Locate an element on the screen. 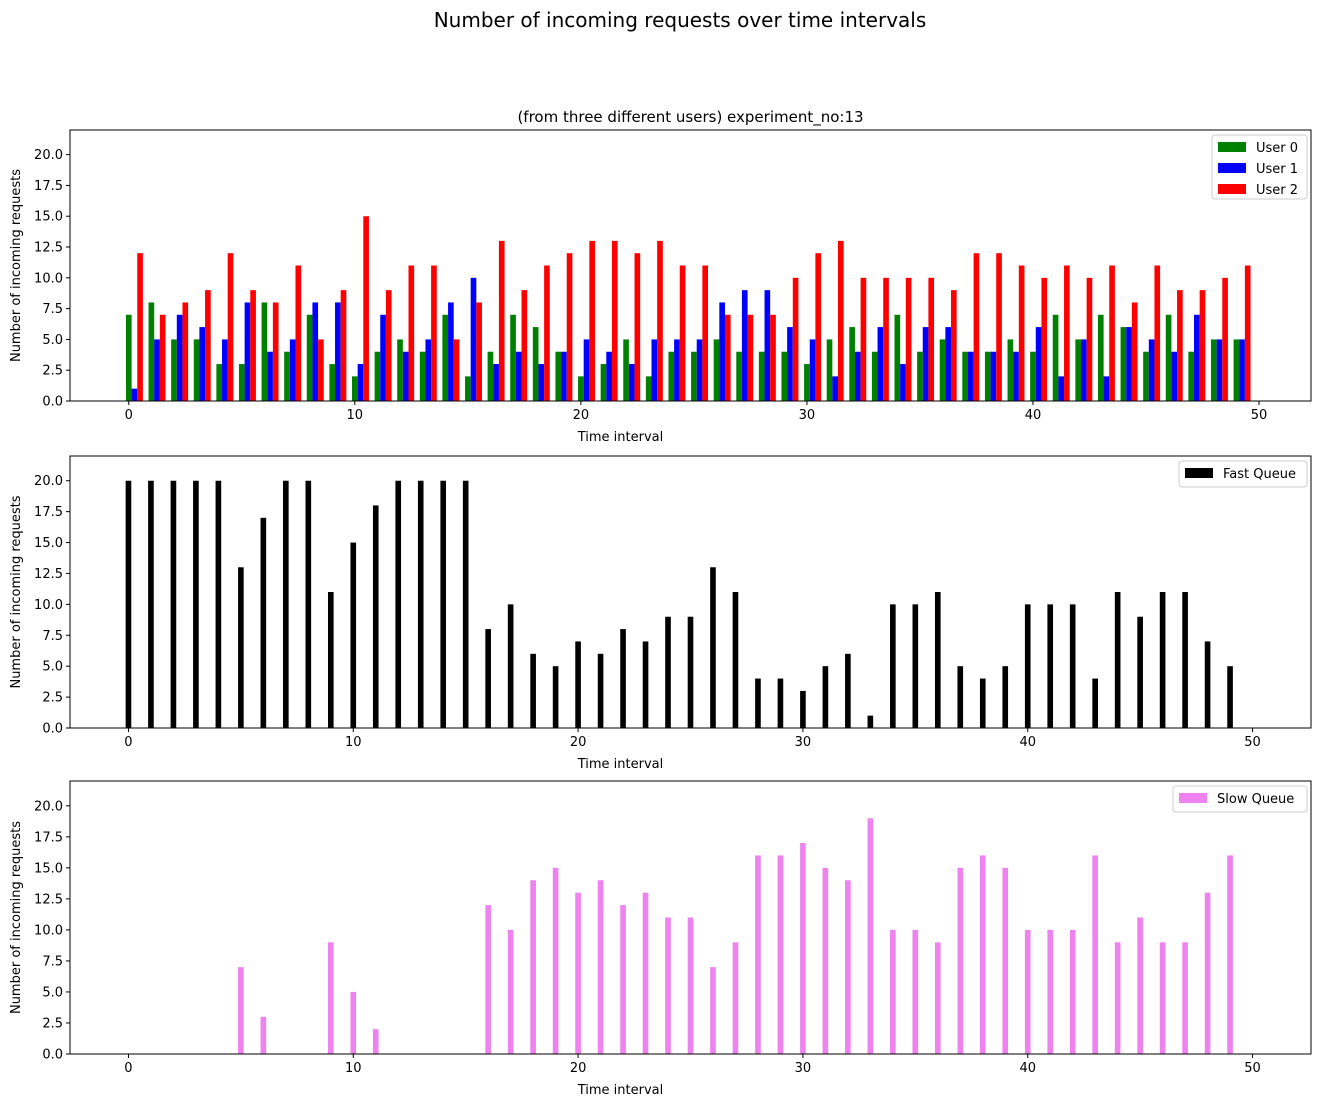  x-tick-label: 10 is located at coordinates (353, 1068).